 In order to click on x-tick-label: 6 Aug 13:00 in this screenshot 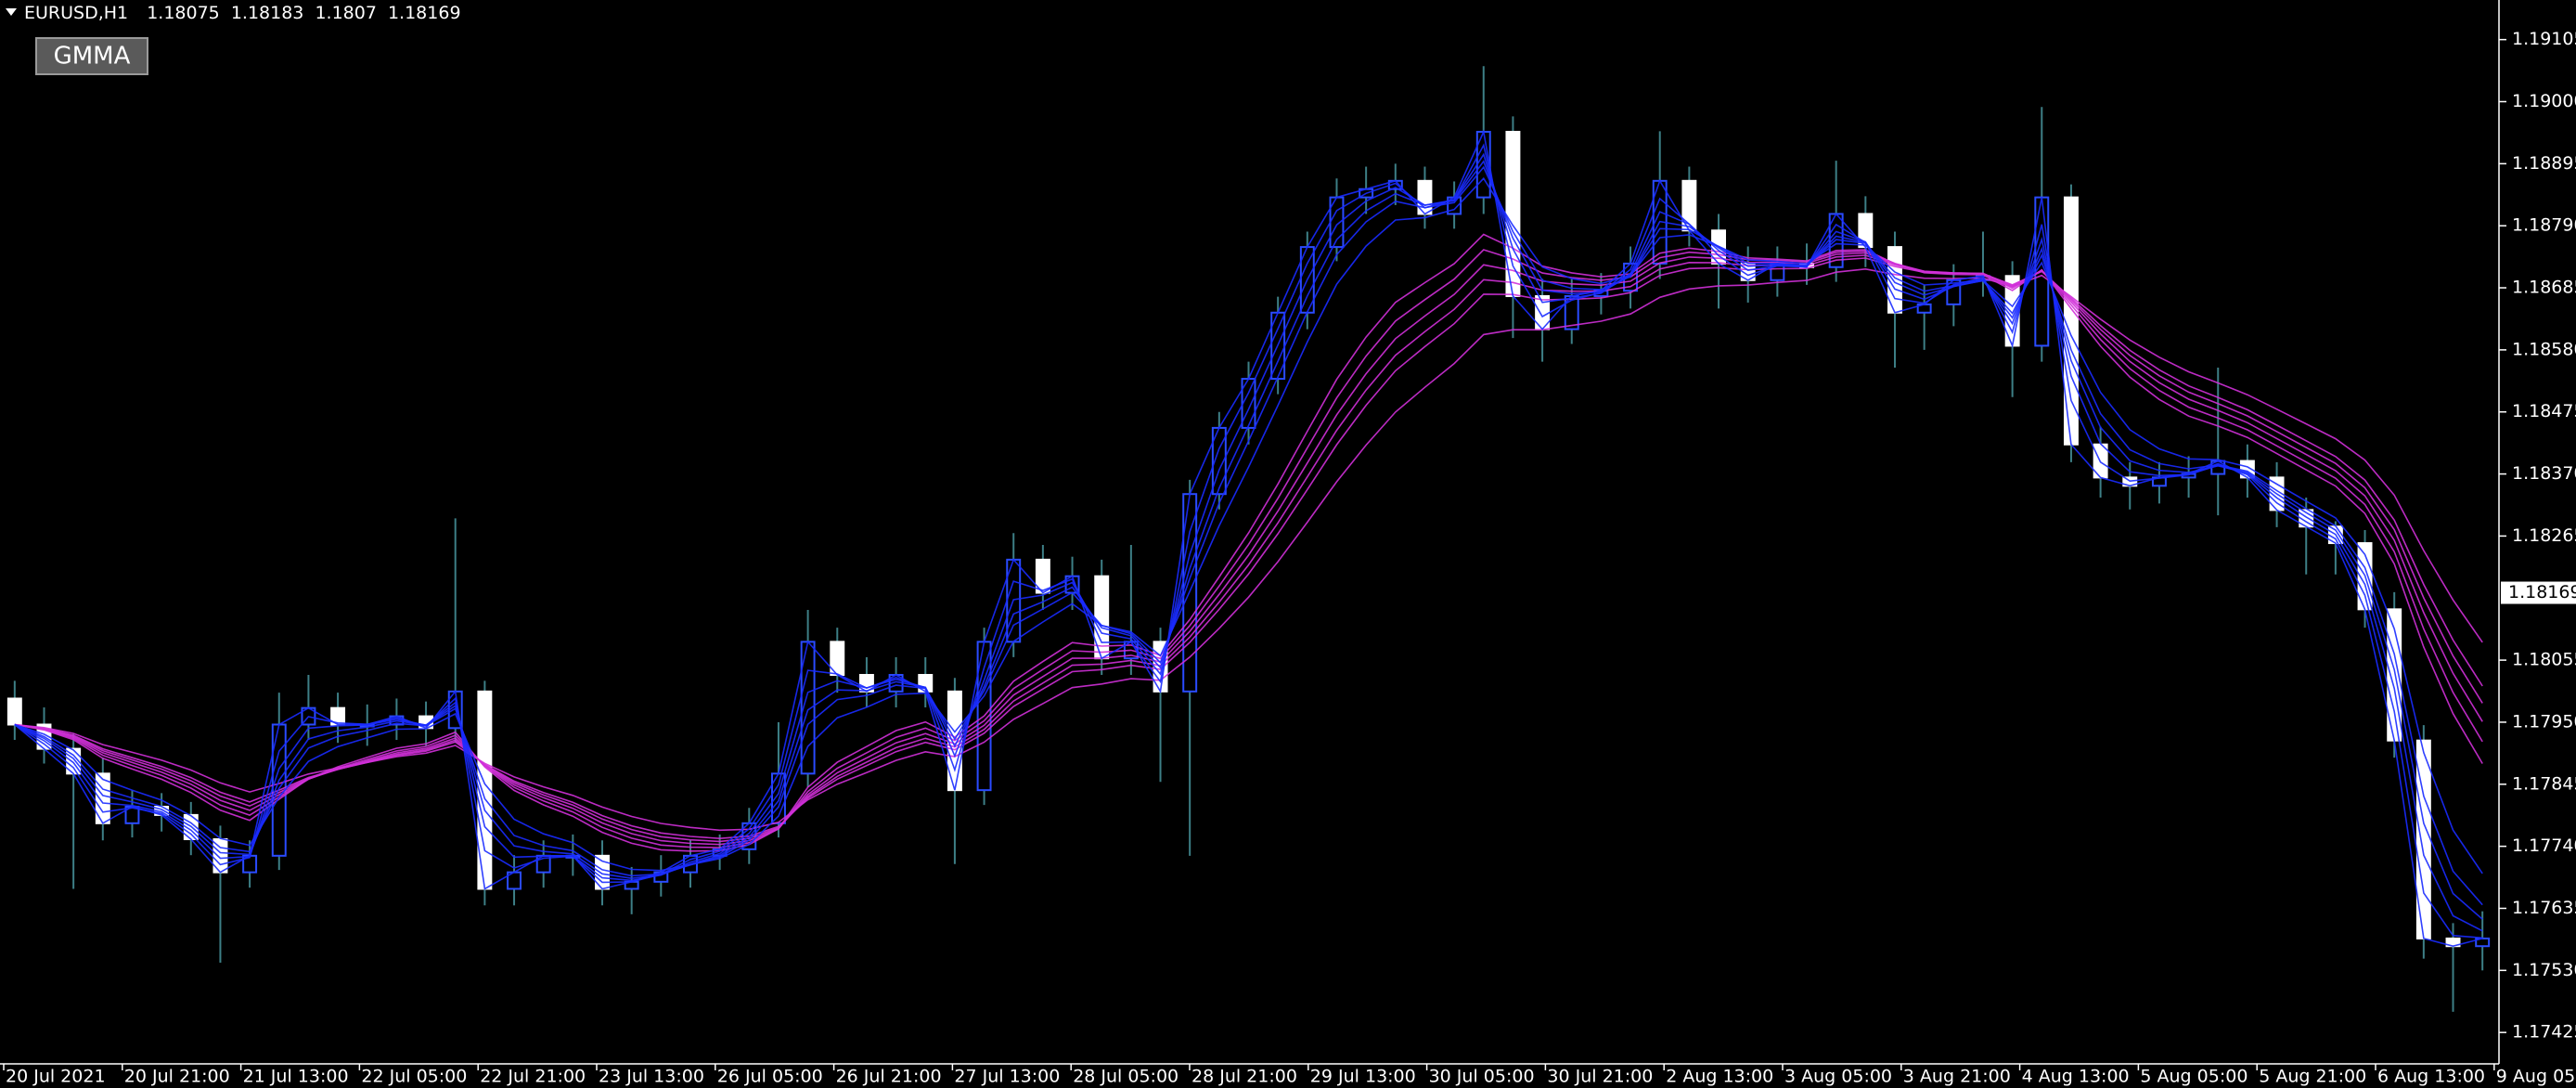, I will do `click(2431, 1077)`.